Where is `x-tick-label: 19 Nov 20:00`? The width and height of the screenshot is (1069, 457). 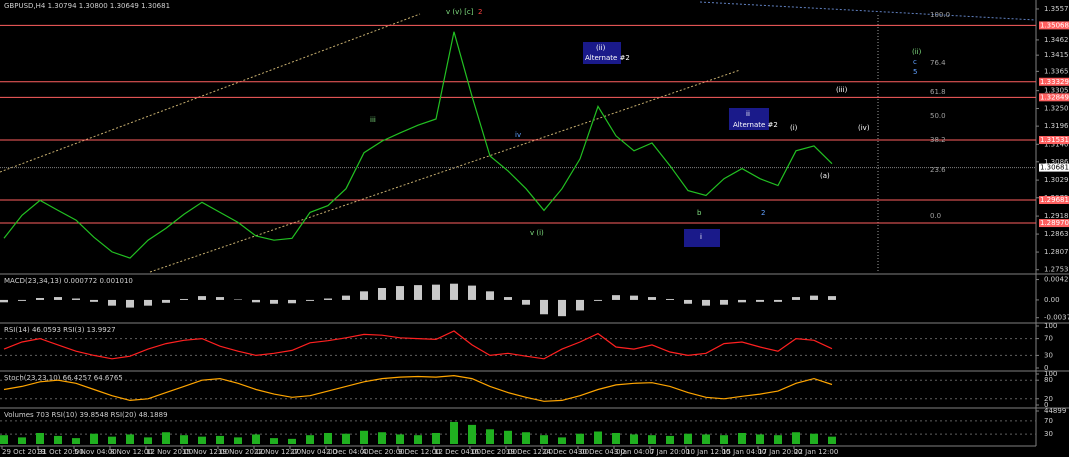 x-tick-label: 19 Nov 20:00 is located at coordinates (241, 452).